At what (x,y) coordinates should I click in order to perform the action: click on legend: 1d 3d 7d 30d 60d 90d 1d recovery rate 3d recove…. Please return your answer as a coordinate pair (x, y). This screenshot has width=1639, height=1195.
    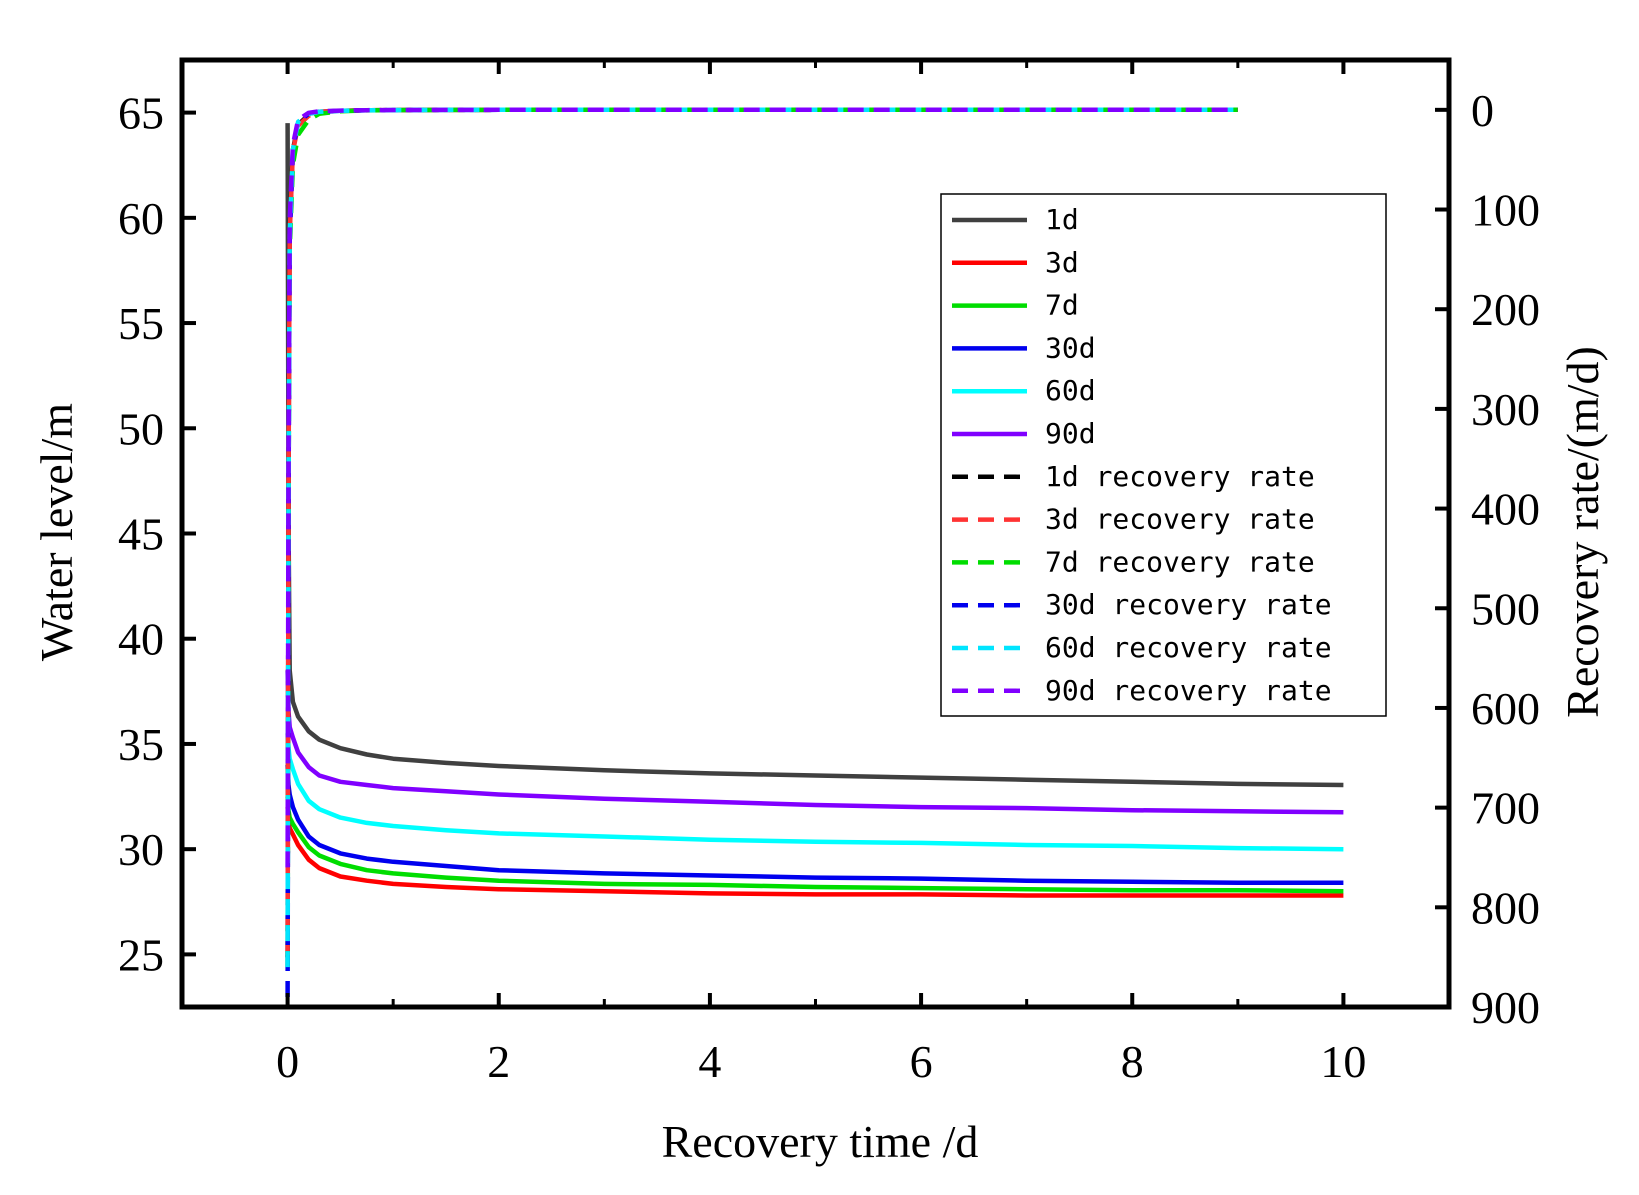
    Looking at the image, I should click on (1163, 455).